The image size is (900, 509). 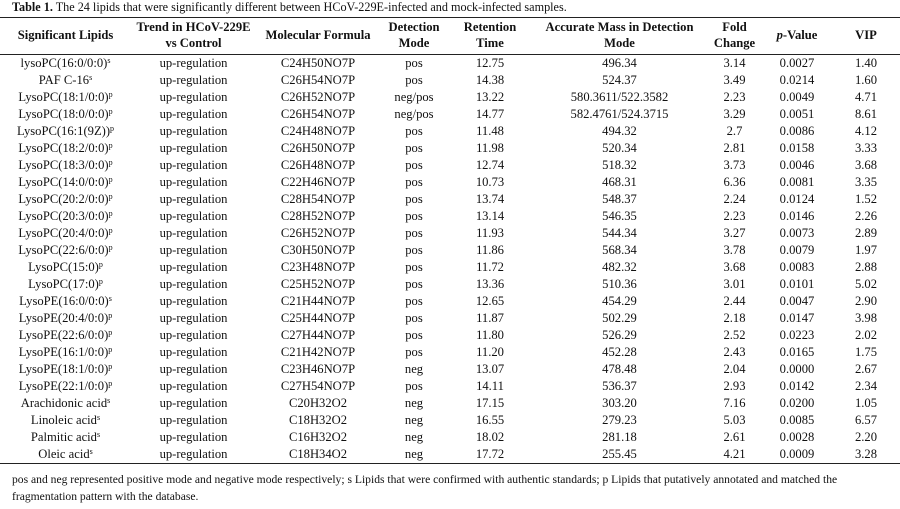 What do you see at coordinates (64, 301) in the screenshot?
I see `lipid-name: LysoPE(16:0/0:0)` at bounding box center [64, 301].